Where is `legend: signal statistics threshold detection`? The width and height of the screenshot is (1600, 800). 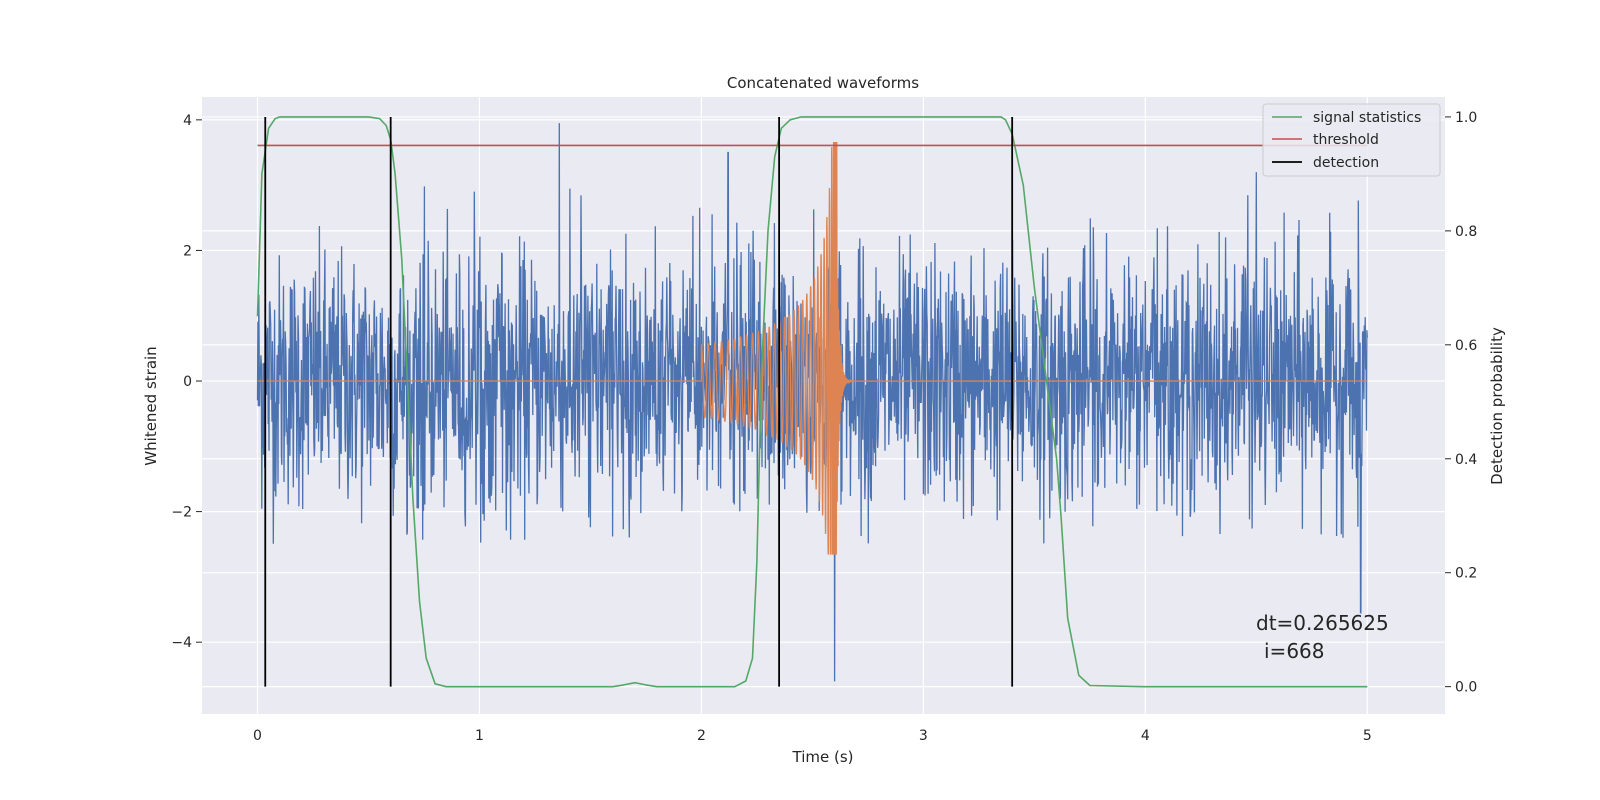 legend: signal statistics threshold detection is located at coordinates (1351, 140).